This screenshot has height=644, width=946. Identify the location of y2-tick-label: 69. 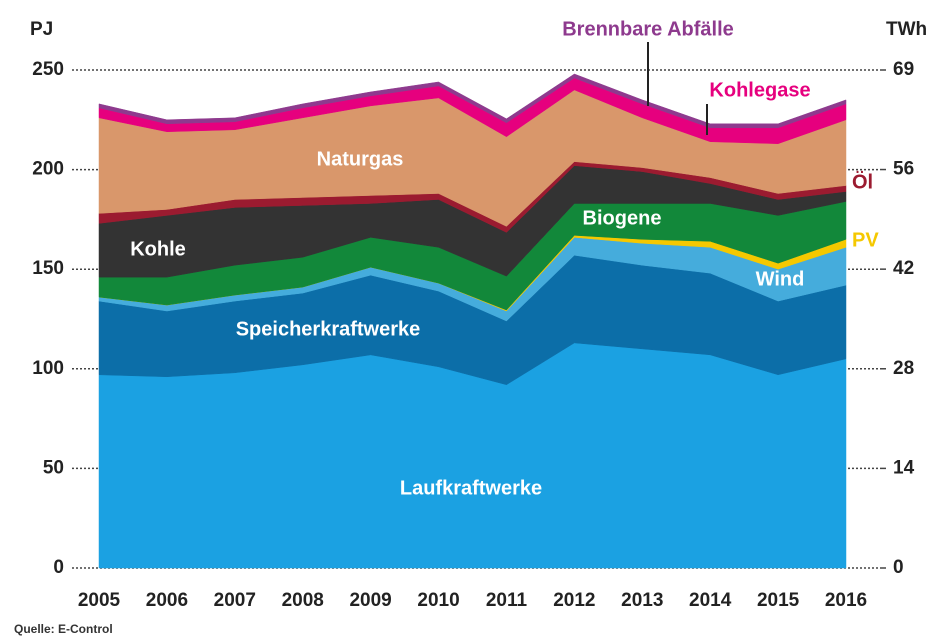
(903, 69).